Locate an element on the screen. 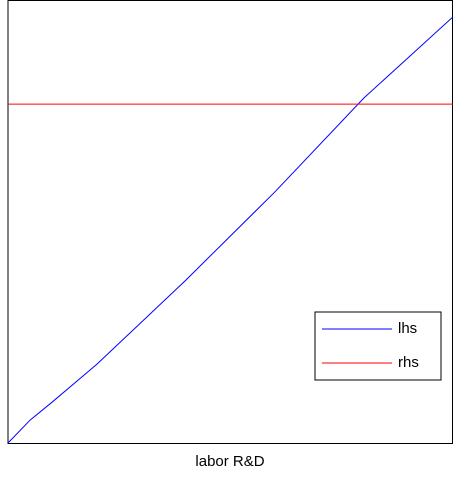  legend-box is located at coordinates (378, 346).